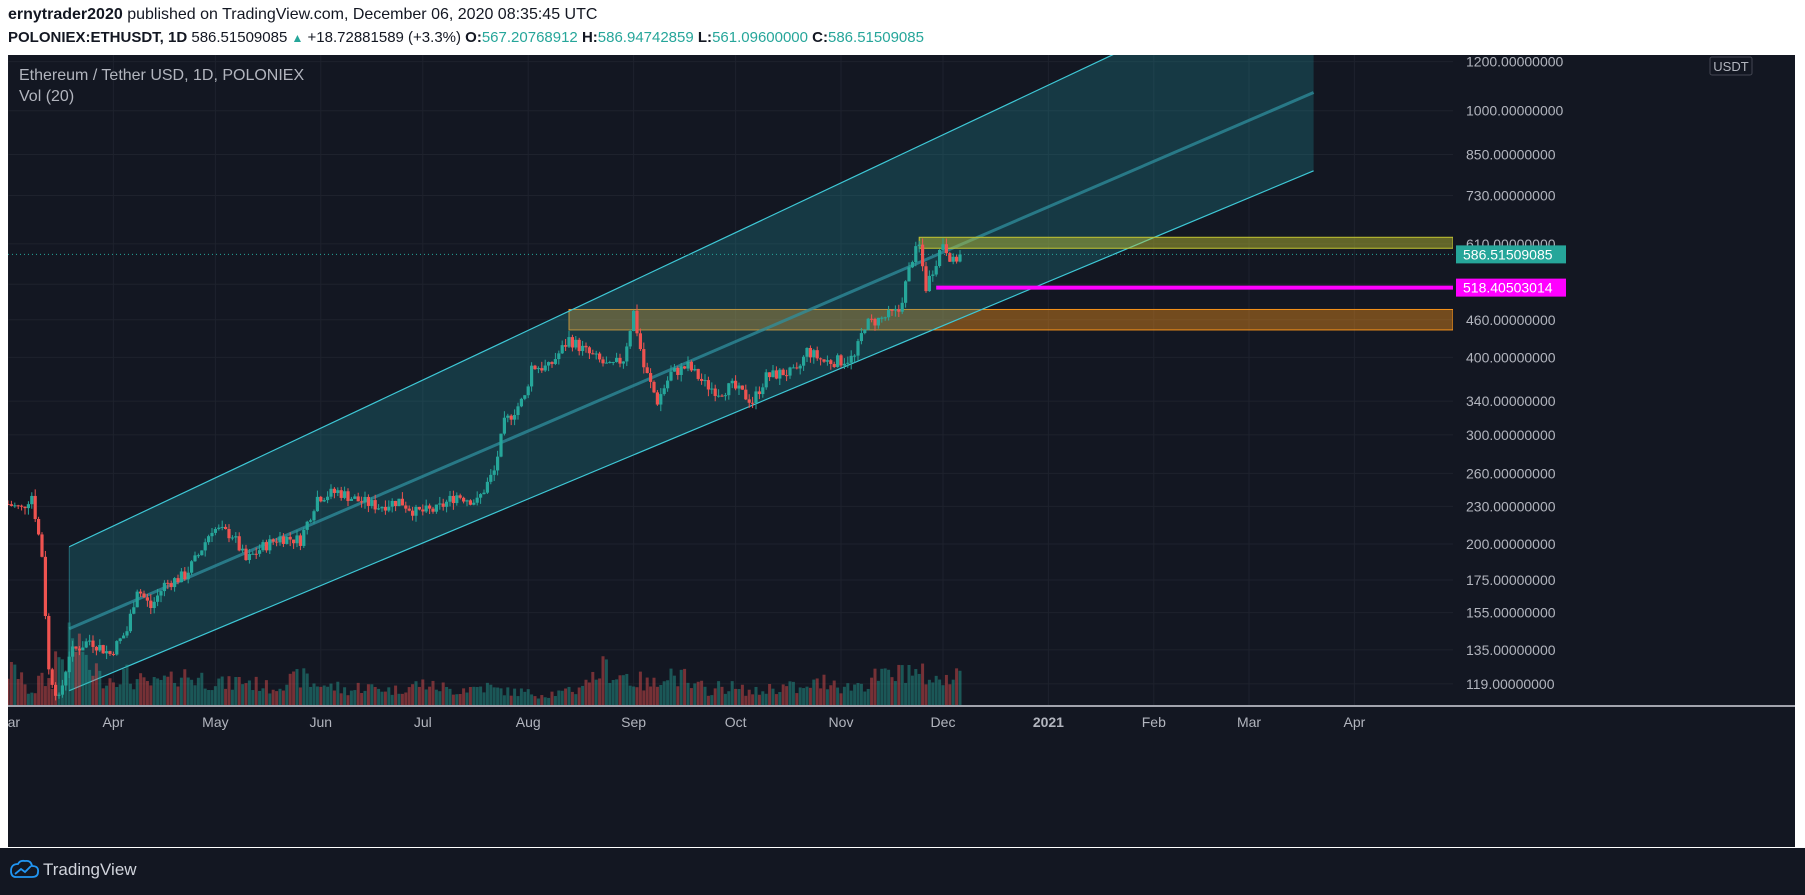 Image resolution: width=1805 pixels, height=895 pixels. What do you see at coordinates (876, 37) in the screenshot?
I see `close-value: 586.51509085` at bounding box center [876, 37].